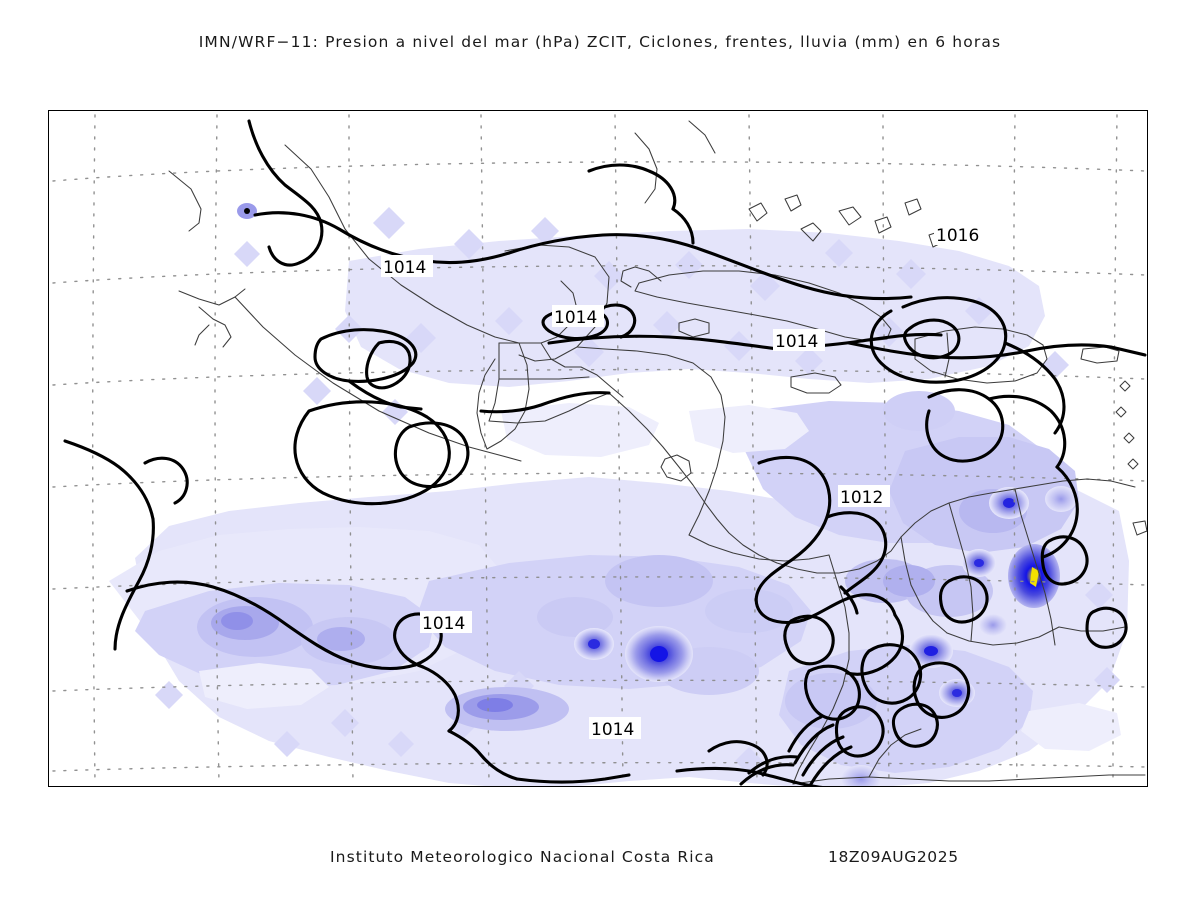  Describe the element at coordinates (856, 553) in the screenshot. I see `isobar-1012-branch` at that location.